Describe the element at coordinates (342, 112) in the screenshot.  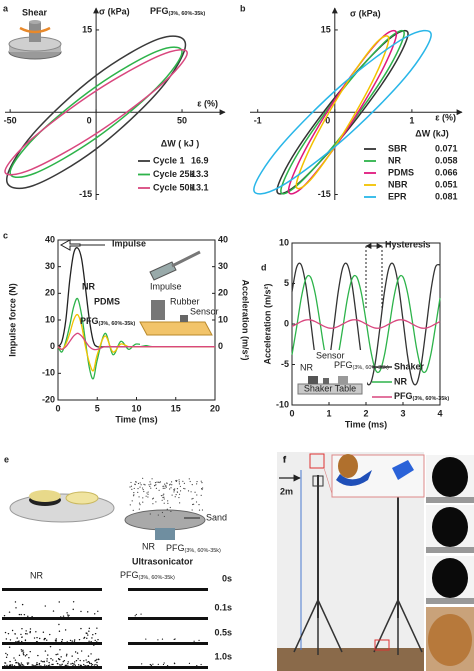
I see `hysteresis-loop` at that location.